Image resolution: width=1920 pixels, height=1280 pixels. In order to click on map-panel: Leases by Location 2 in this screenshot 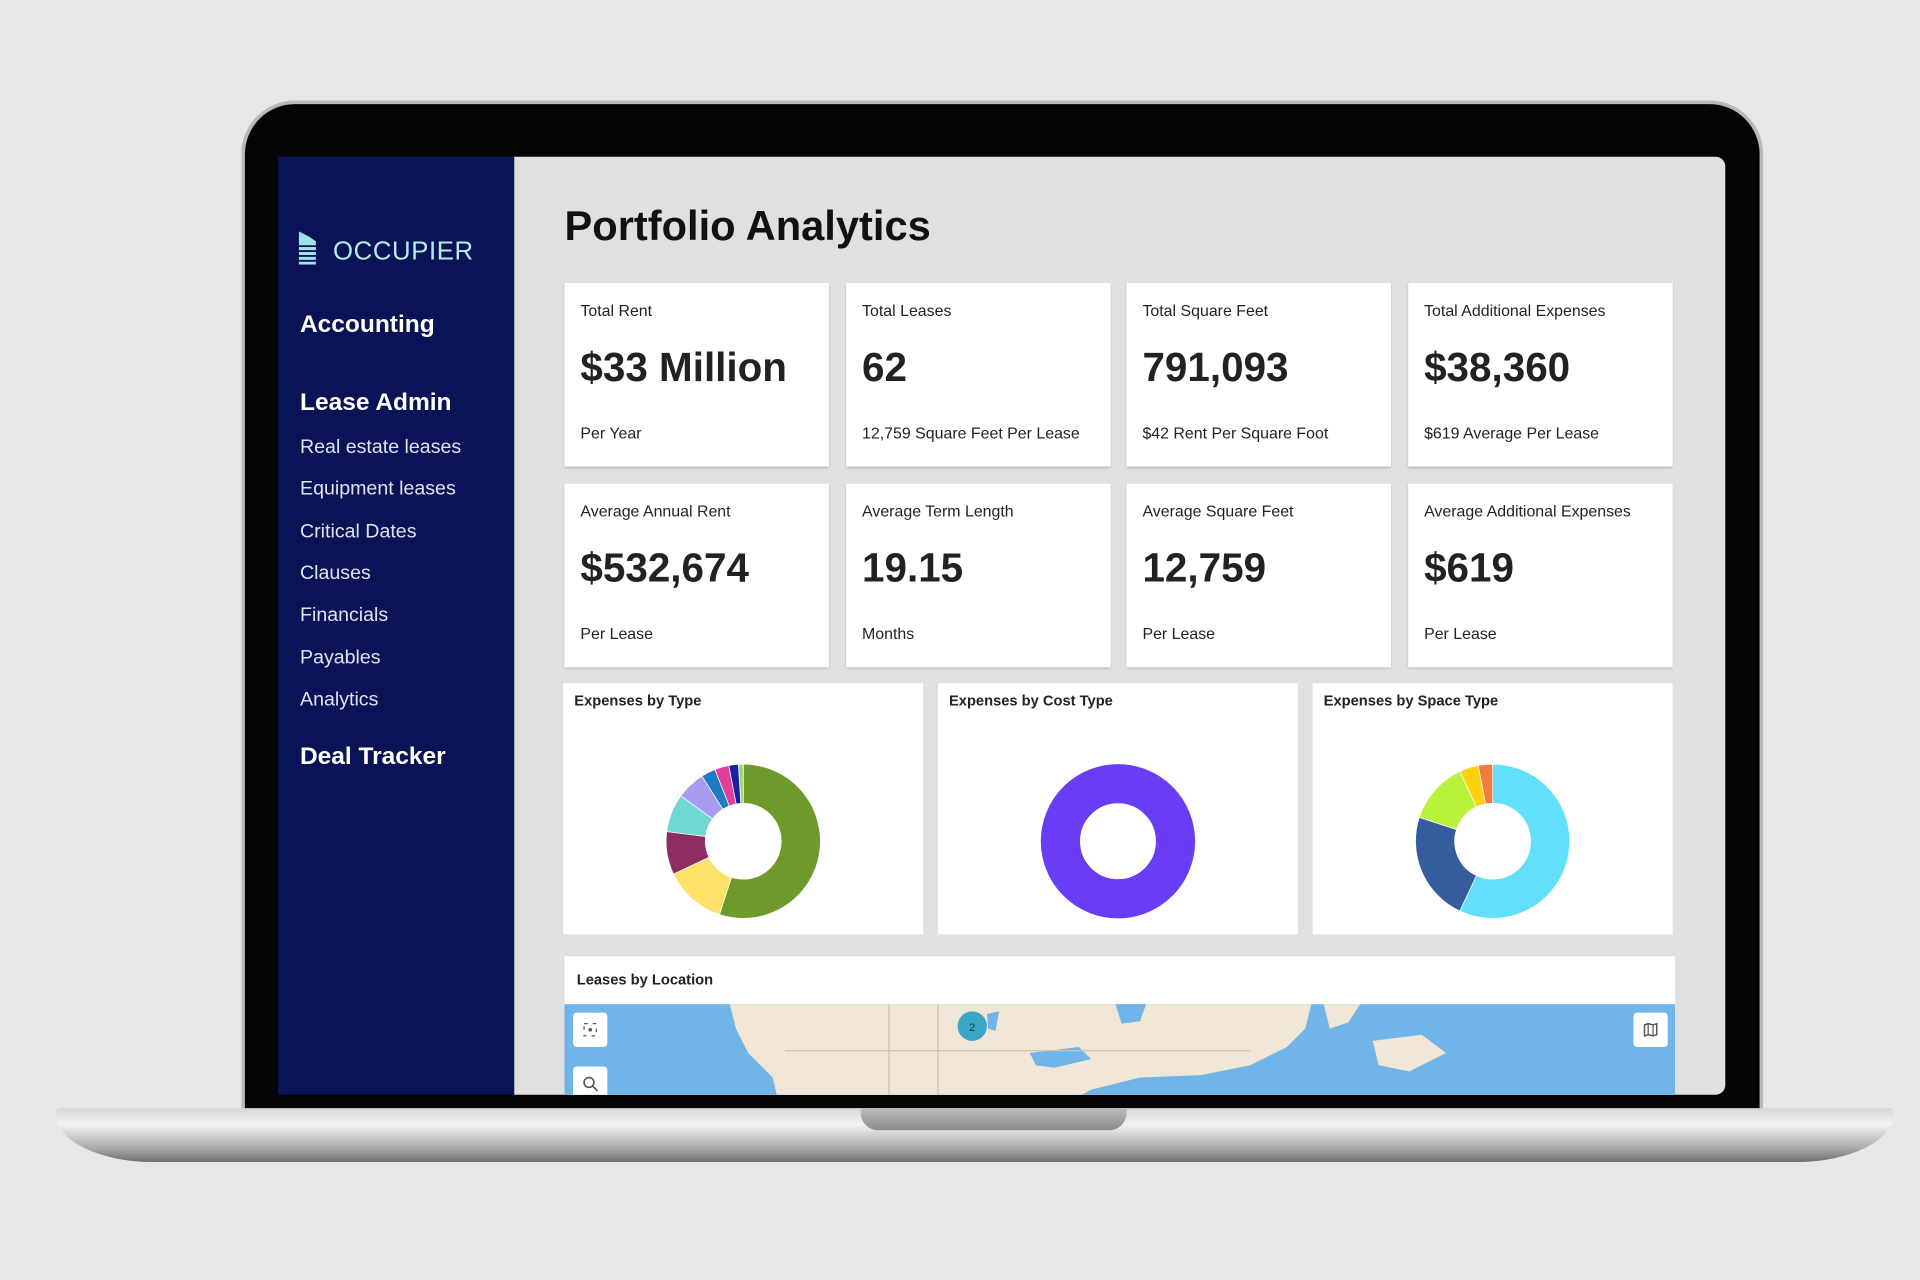, I will do `click(1120, 1025)`.